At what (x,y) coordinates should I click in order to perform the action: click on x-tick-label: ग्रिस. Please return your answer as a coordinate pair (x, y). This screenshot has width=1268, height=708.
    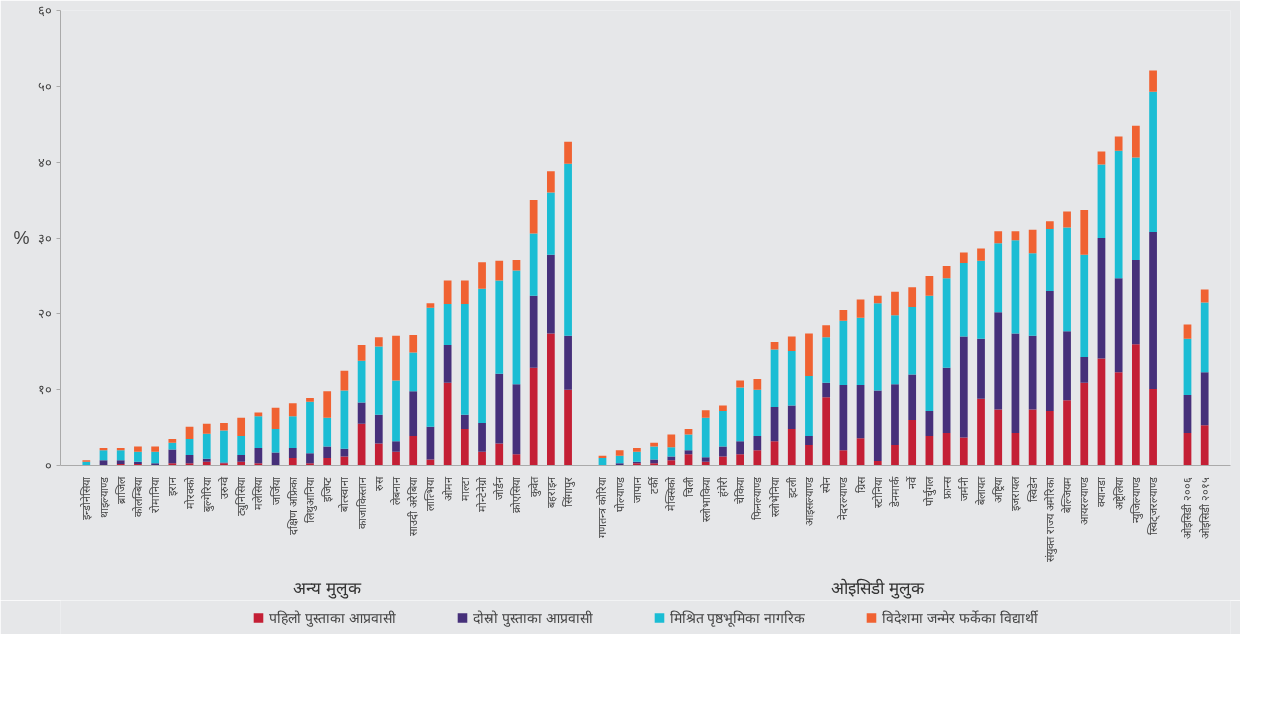
    Looking at the image, I should click on (860, 484).